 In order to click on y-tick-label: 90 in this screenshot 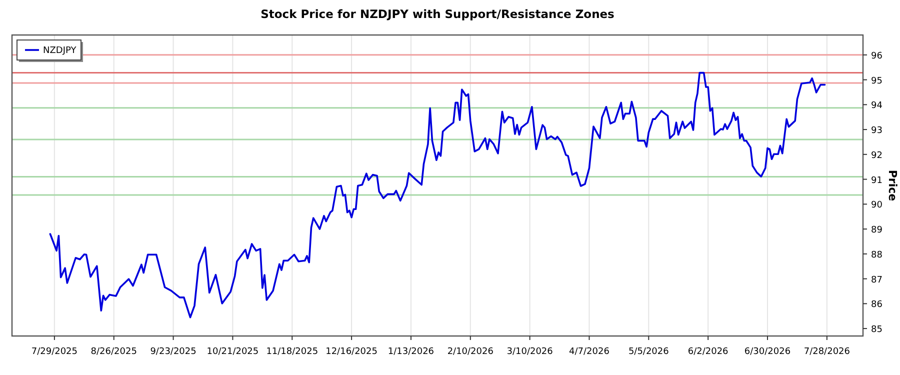, I will do `click(877, 205)`.